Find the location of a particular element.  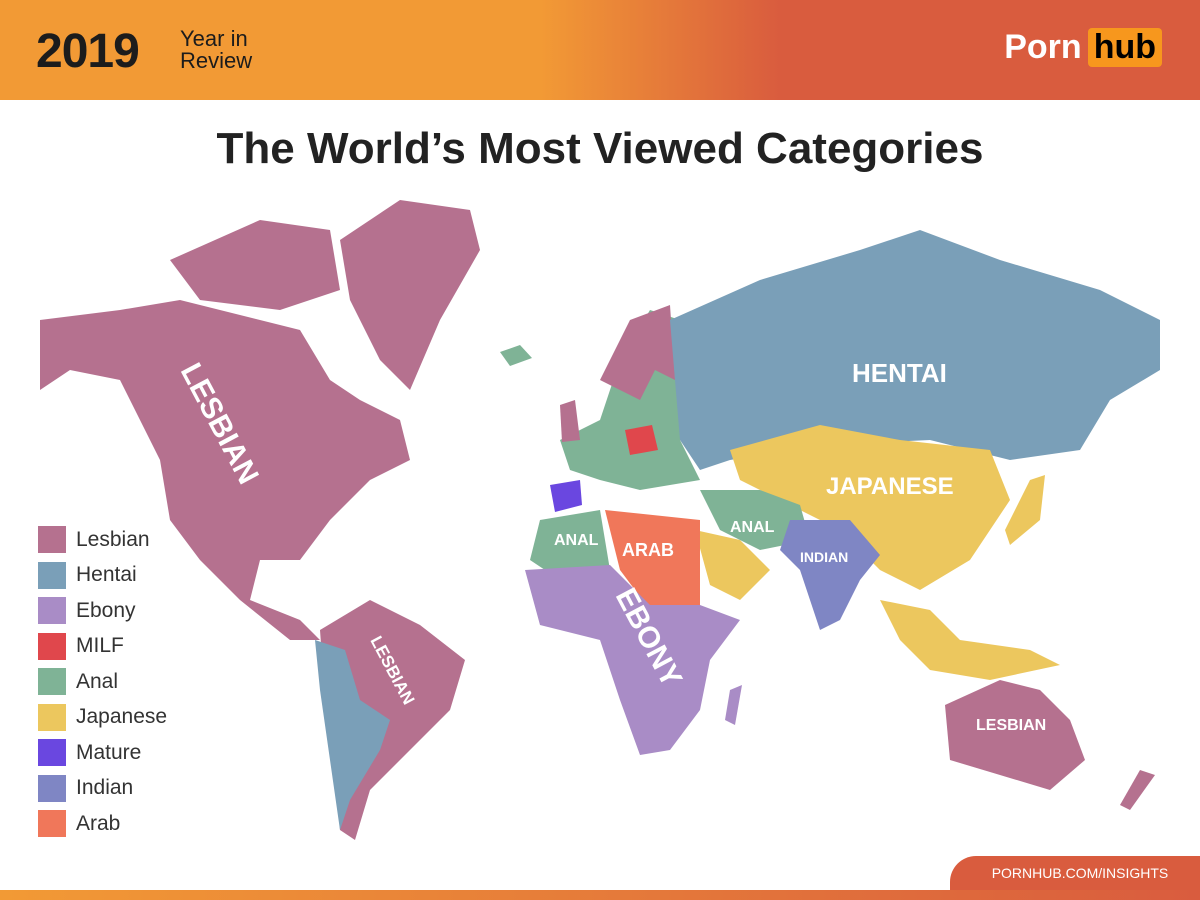

region-east-asia is located at coordinates (870, 507).